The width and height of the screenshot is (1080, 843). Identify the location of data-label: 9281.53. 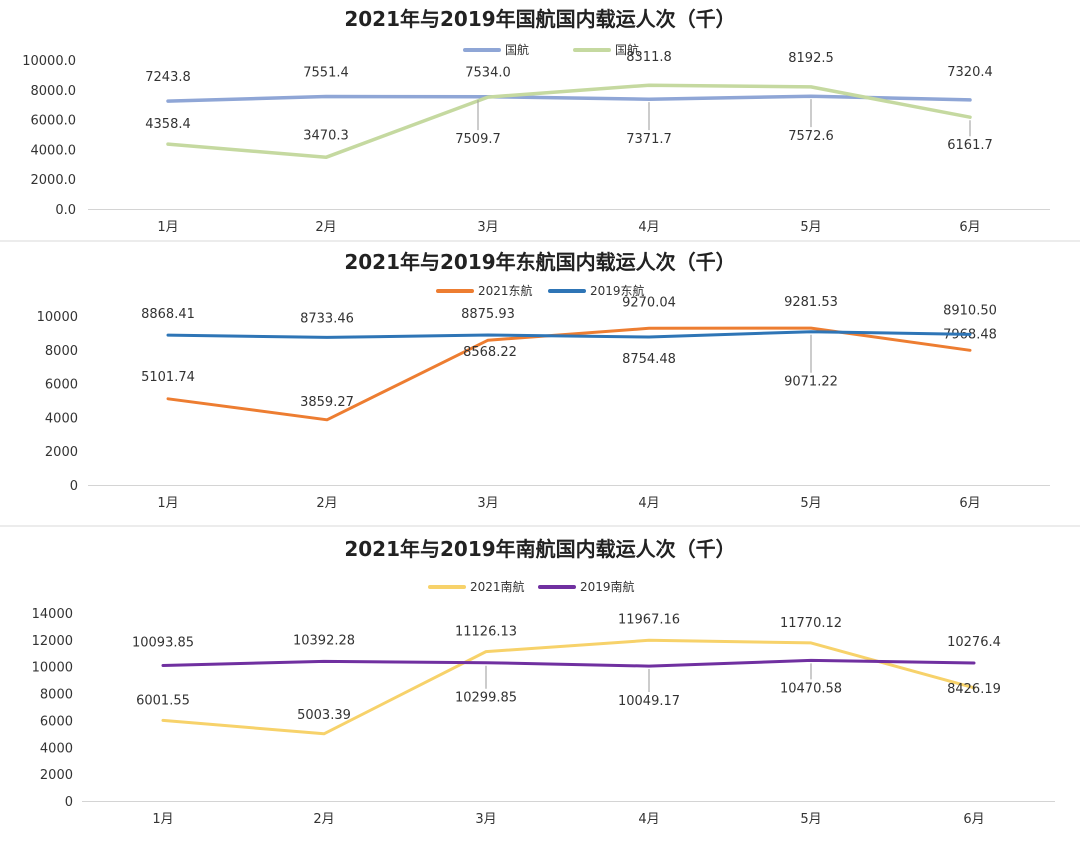
(811, 302).